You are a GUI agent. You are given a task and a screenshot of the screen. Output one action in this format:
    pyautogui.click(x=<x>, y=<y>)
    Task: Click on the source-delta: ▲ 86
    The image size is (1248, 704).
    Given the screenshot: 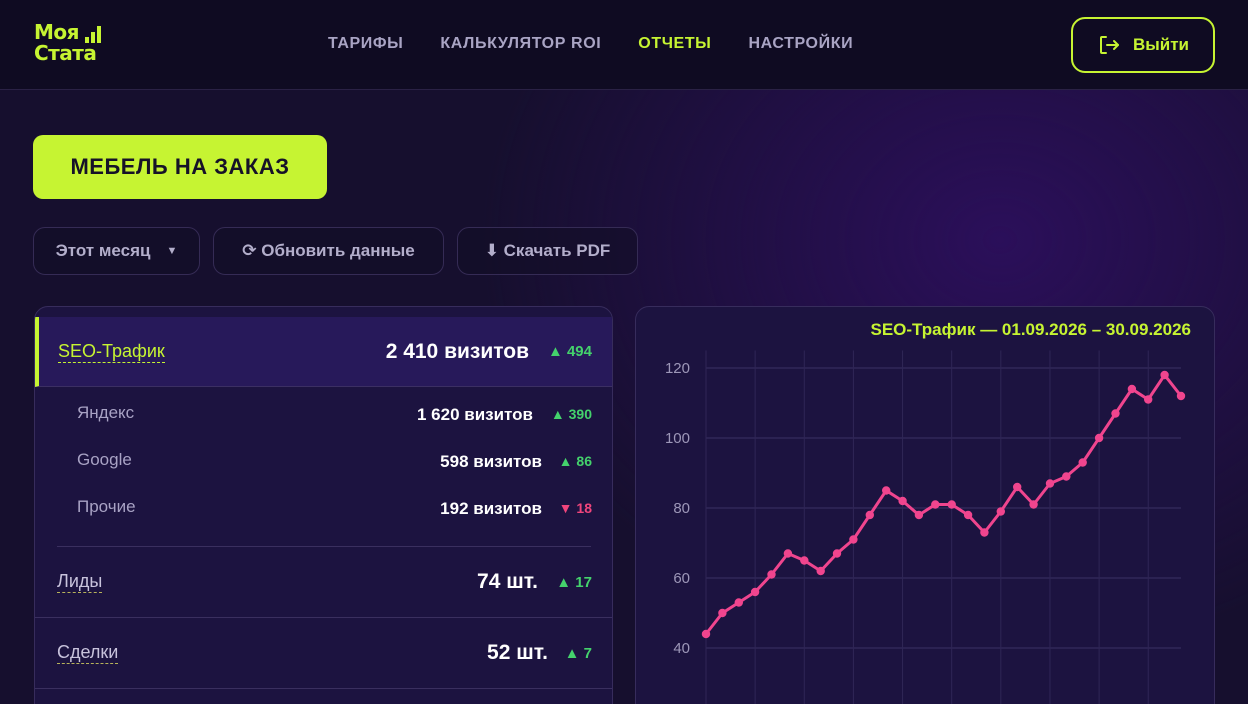 What is the action you would take?
    pyautogui.click(x=575, y=461)
    